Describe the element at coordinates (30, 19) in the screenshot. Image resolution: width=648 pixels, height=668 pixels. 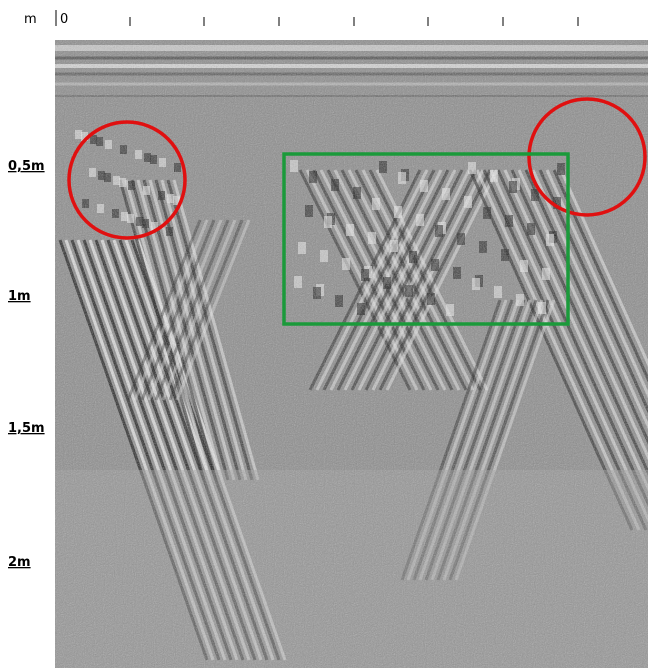
I see `axis-unit: m` at that location.